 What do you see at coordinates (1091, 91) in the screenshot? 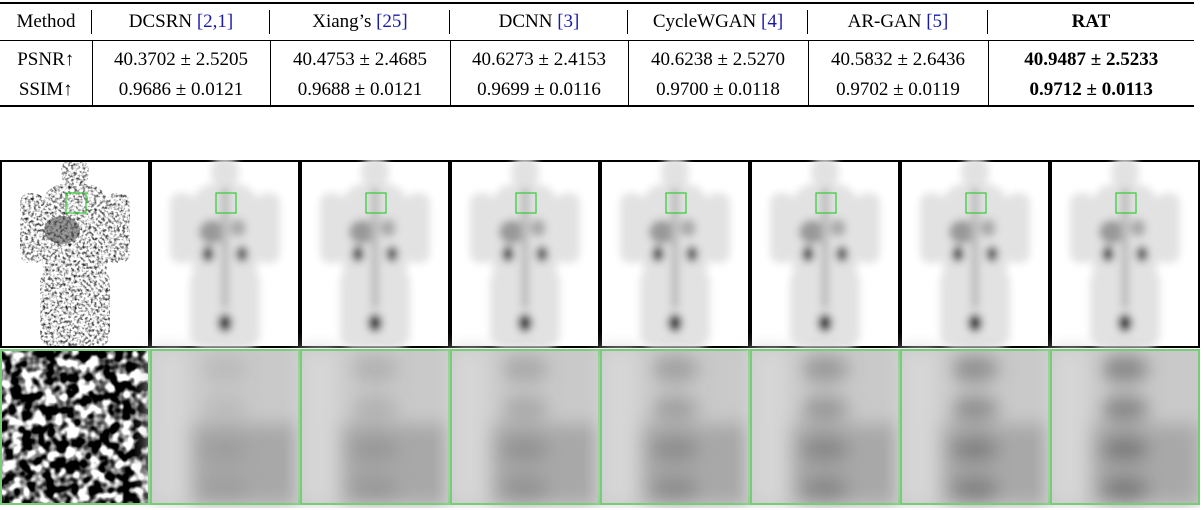
I see `metric-cell: 0.9712 ± 0.0113` at bounding box center [1091, 91].